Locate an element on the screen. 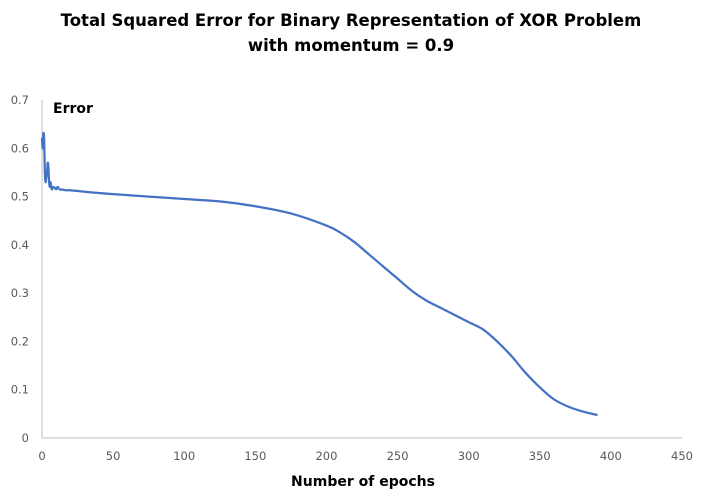 The image size is (702, 503). x-tick-label: 0 is located at coordinates (41, 456).